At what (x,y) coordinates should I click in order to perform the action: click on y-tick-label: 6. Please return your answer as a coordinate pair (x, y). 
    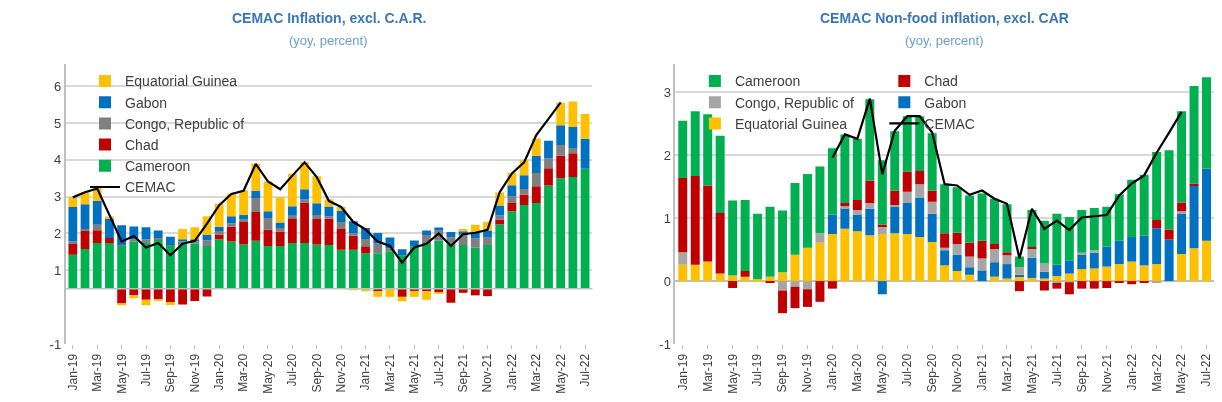
    Looking at the image, I should click on (57, 86).